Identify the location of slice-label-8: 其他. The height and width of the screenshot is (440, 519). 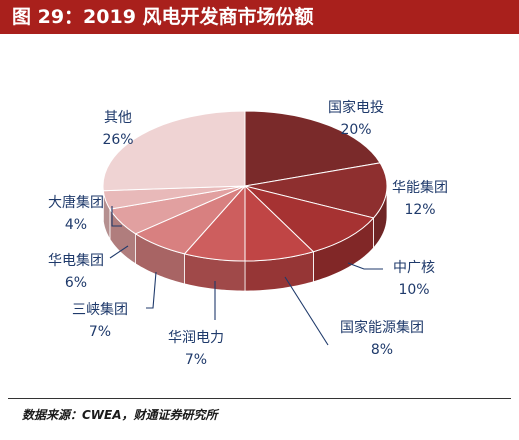
(118, 118).